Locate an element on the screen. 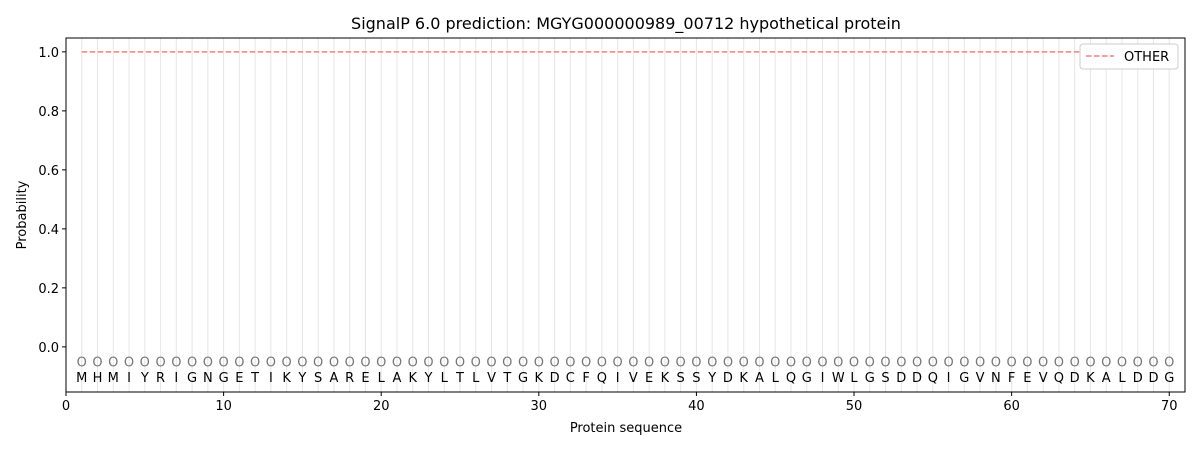  x-tick-label: 50 is located at coordinates (854, 406).